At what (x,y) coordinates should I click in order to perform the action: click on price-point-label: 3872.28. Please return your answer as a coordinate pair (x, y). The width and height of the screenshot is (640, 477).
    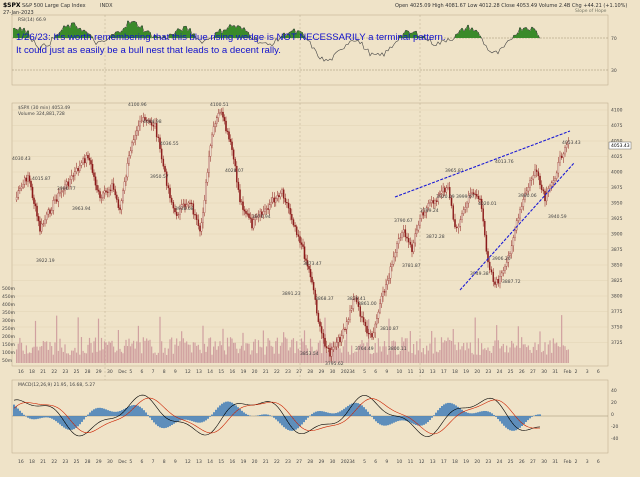
    Looking at the image, I should click on (435, 237).